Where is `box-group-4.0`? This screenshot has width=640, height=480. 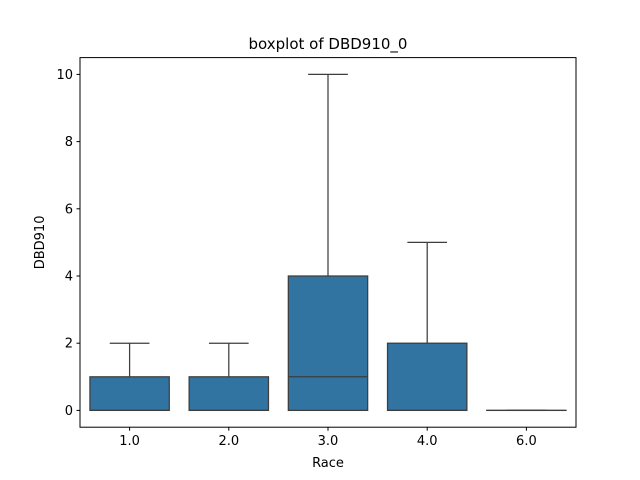 box-group-4.0 is located at coordinates (427, 326).